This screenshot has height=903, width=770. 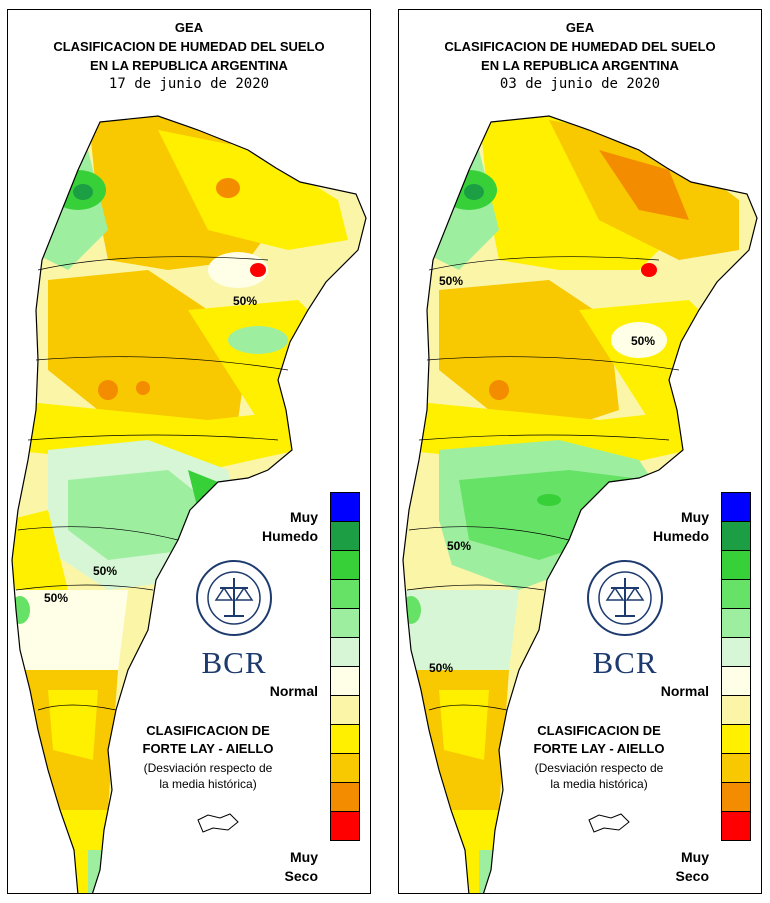 What do you see at coordinates (189, 84) in the screenshot?
I see `panel-date: 17 de junio de 2020` at bounding box center [189, 84].